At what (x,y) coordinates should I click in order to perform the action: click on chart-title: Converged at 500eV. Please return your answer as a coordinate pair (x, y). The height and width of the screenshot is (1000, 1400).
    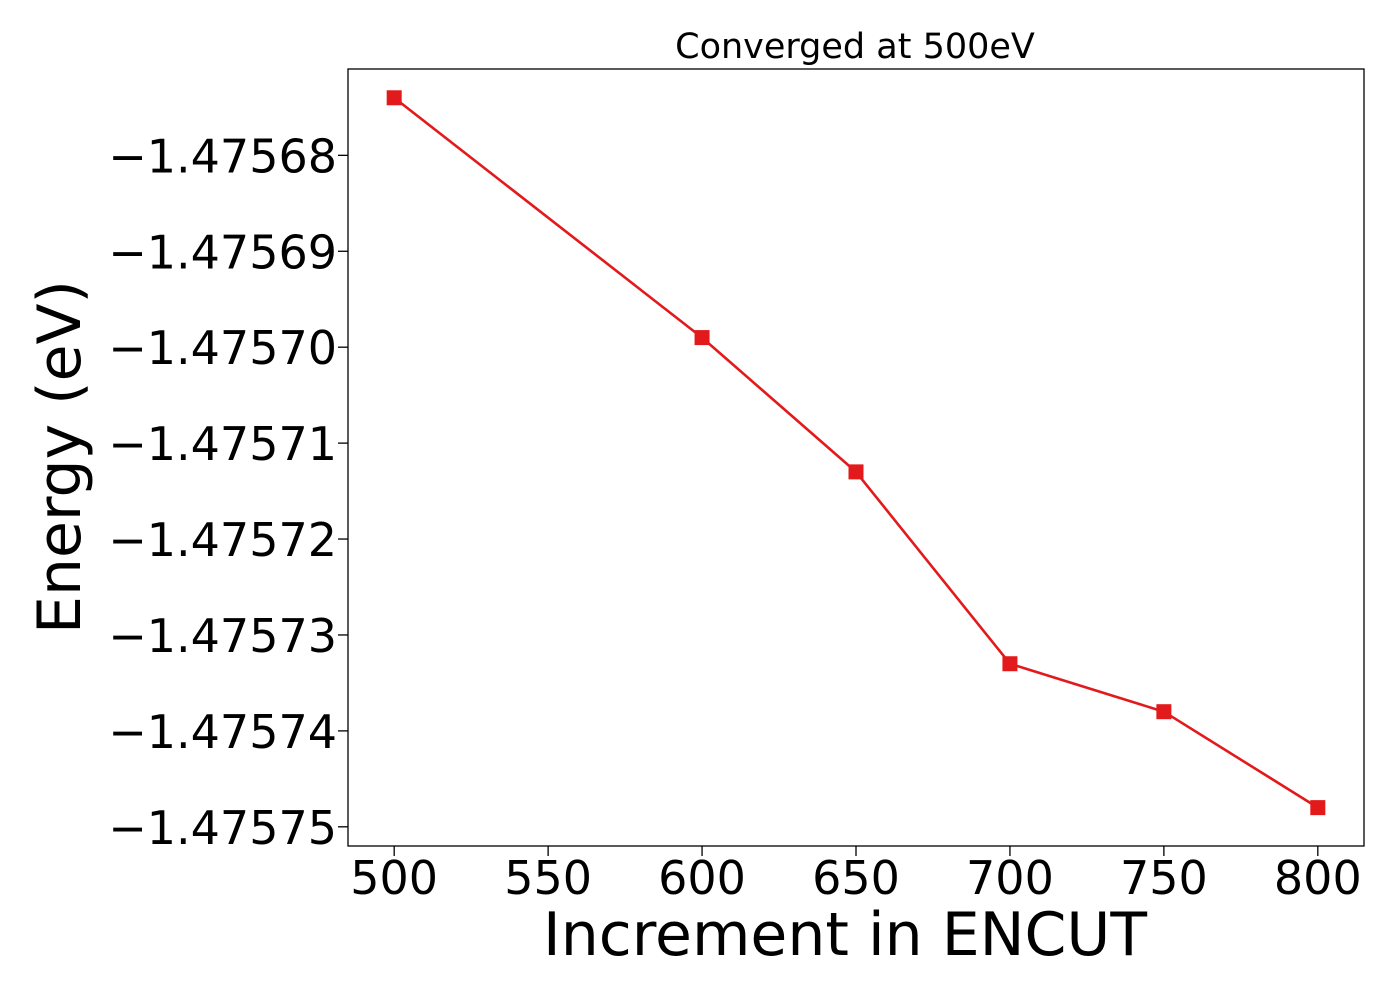
    Looking at the image, I should click on (855, 47).